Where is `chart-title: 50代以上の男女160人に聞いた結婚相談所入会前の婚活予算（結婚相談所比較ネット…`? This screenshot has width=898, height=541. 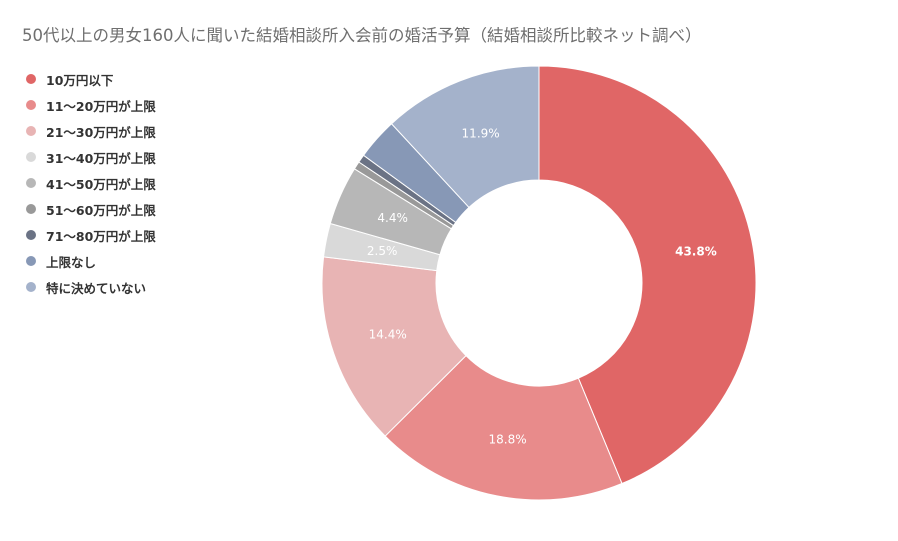 chart-title: 50代以上の男女160人に聞いた結婚相談所入会前の婚活予算（結婚相談所比較ネット… is located at coordinates (362, 35).